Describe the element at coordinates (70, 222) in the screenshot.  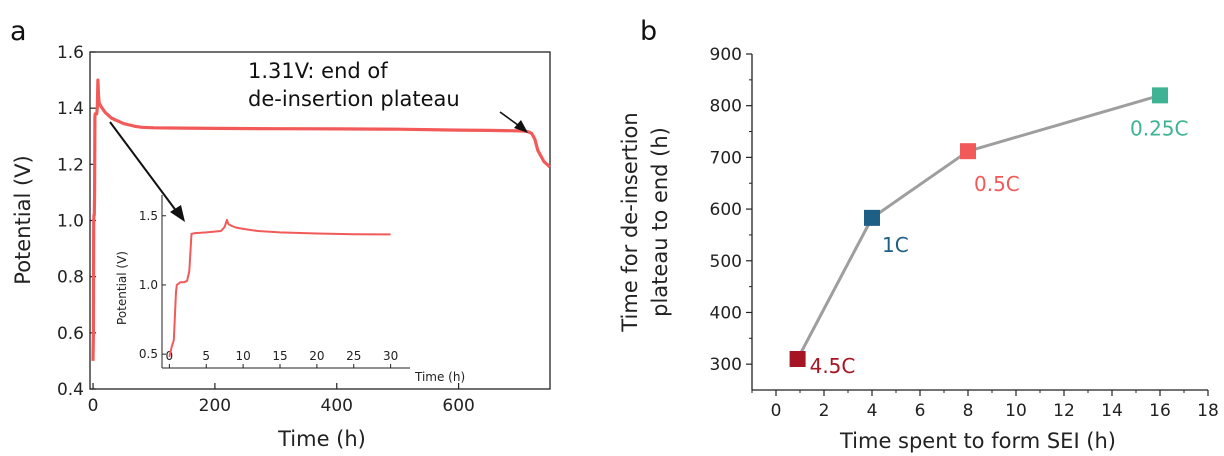
I see `y-tick-label: 1.0` at that location.